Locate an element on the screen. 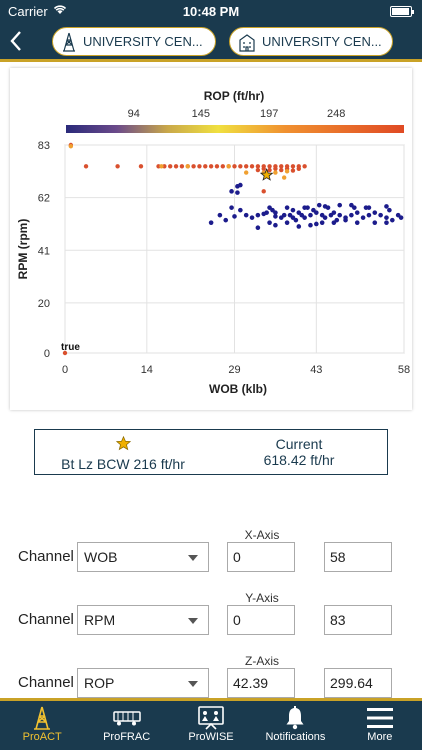 The image size is (422, 750). rop-info-box: Bt Lz BCW 216 ft/hr Current 618.42 ft/hr is located at coordinates (211, 452).